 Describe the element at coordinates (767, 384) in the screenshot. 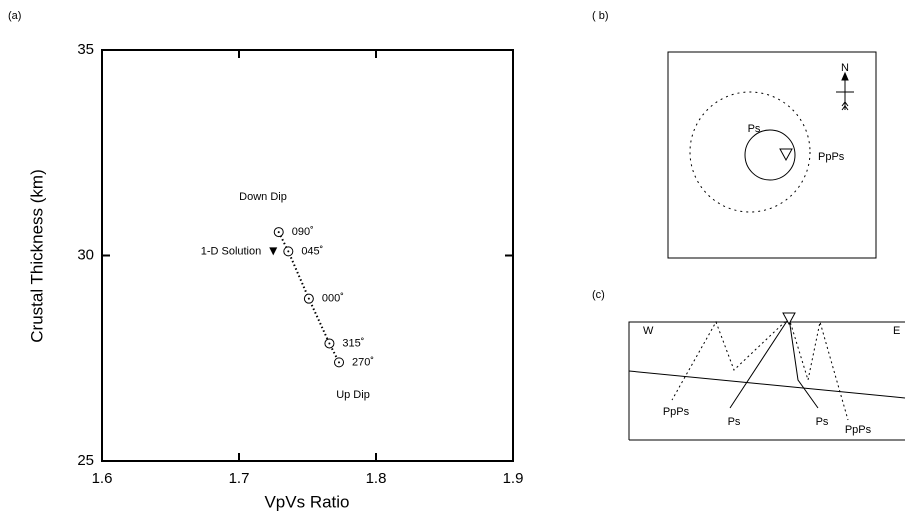

I see `interface` at that location.